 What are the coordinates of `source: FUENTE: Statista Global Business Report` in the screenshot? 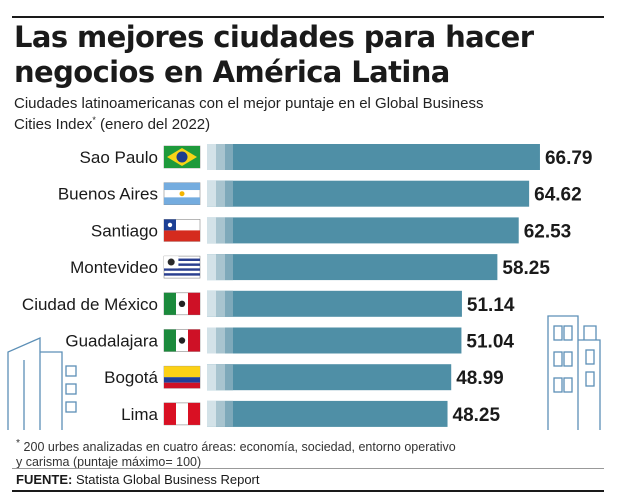 It's located at (138, 480).